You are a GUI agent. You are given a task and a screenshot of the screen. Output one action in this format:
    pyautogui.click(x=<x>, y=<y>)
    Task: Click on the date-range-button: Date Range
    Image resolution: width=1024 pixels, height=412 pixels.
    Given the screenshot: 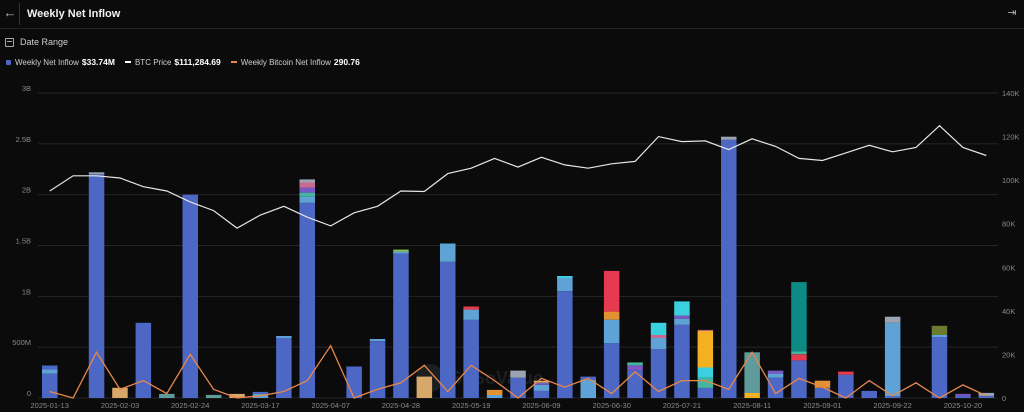 What is the action you would take?
    pyautogui.click(x=36, y=42)
    